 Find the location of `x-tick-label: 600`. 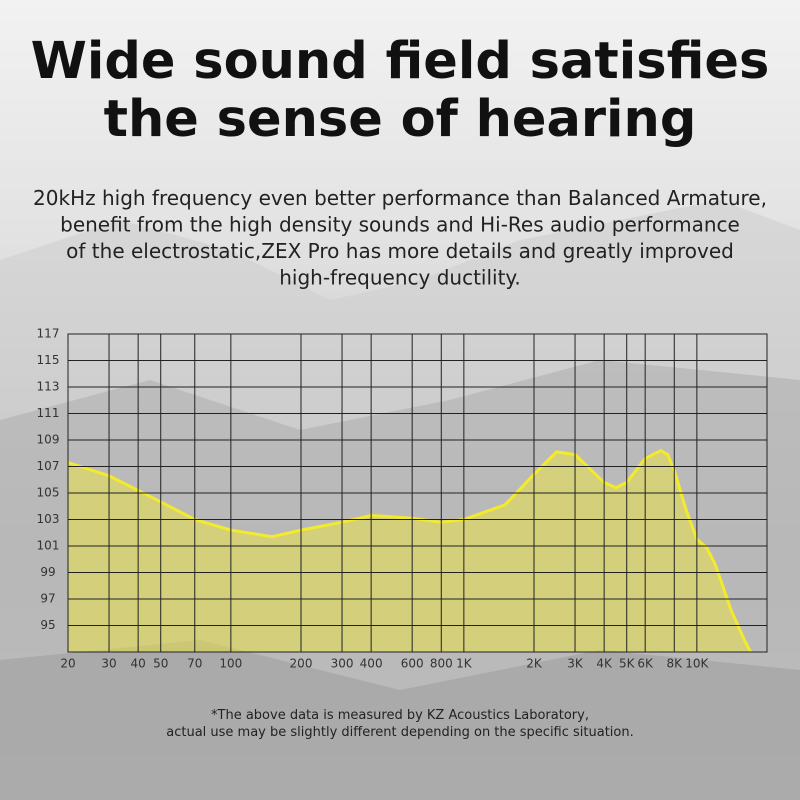

x-tick-label: 600 is located at coordinates (412, 664).